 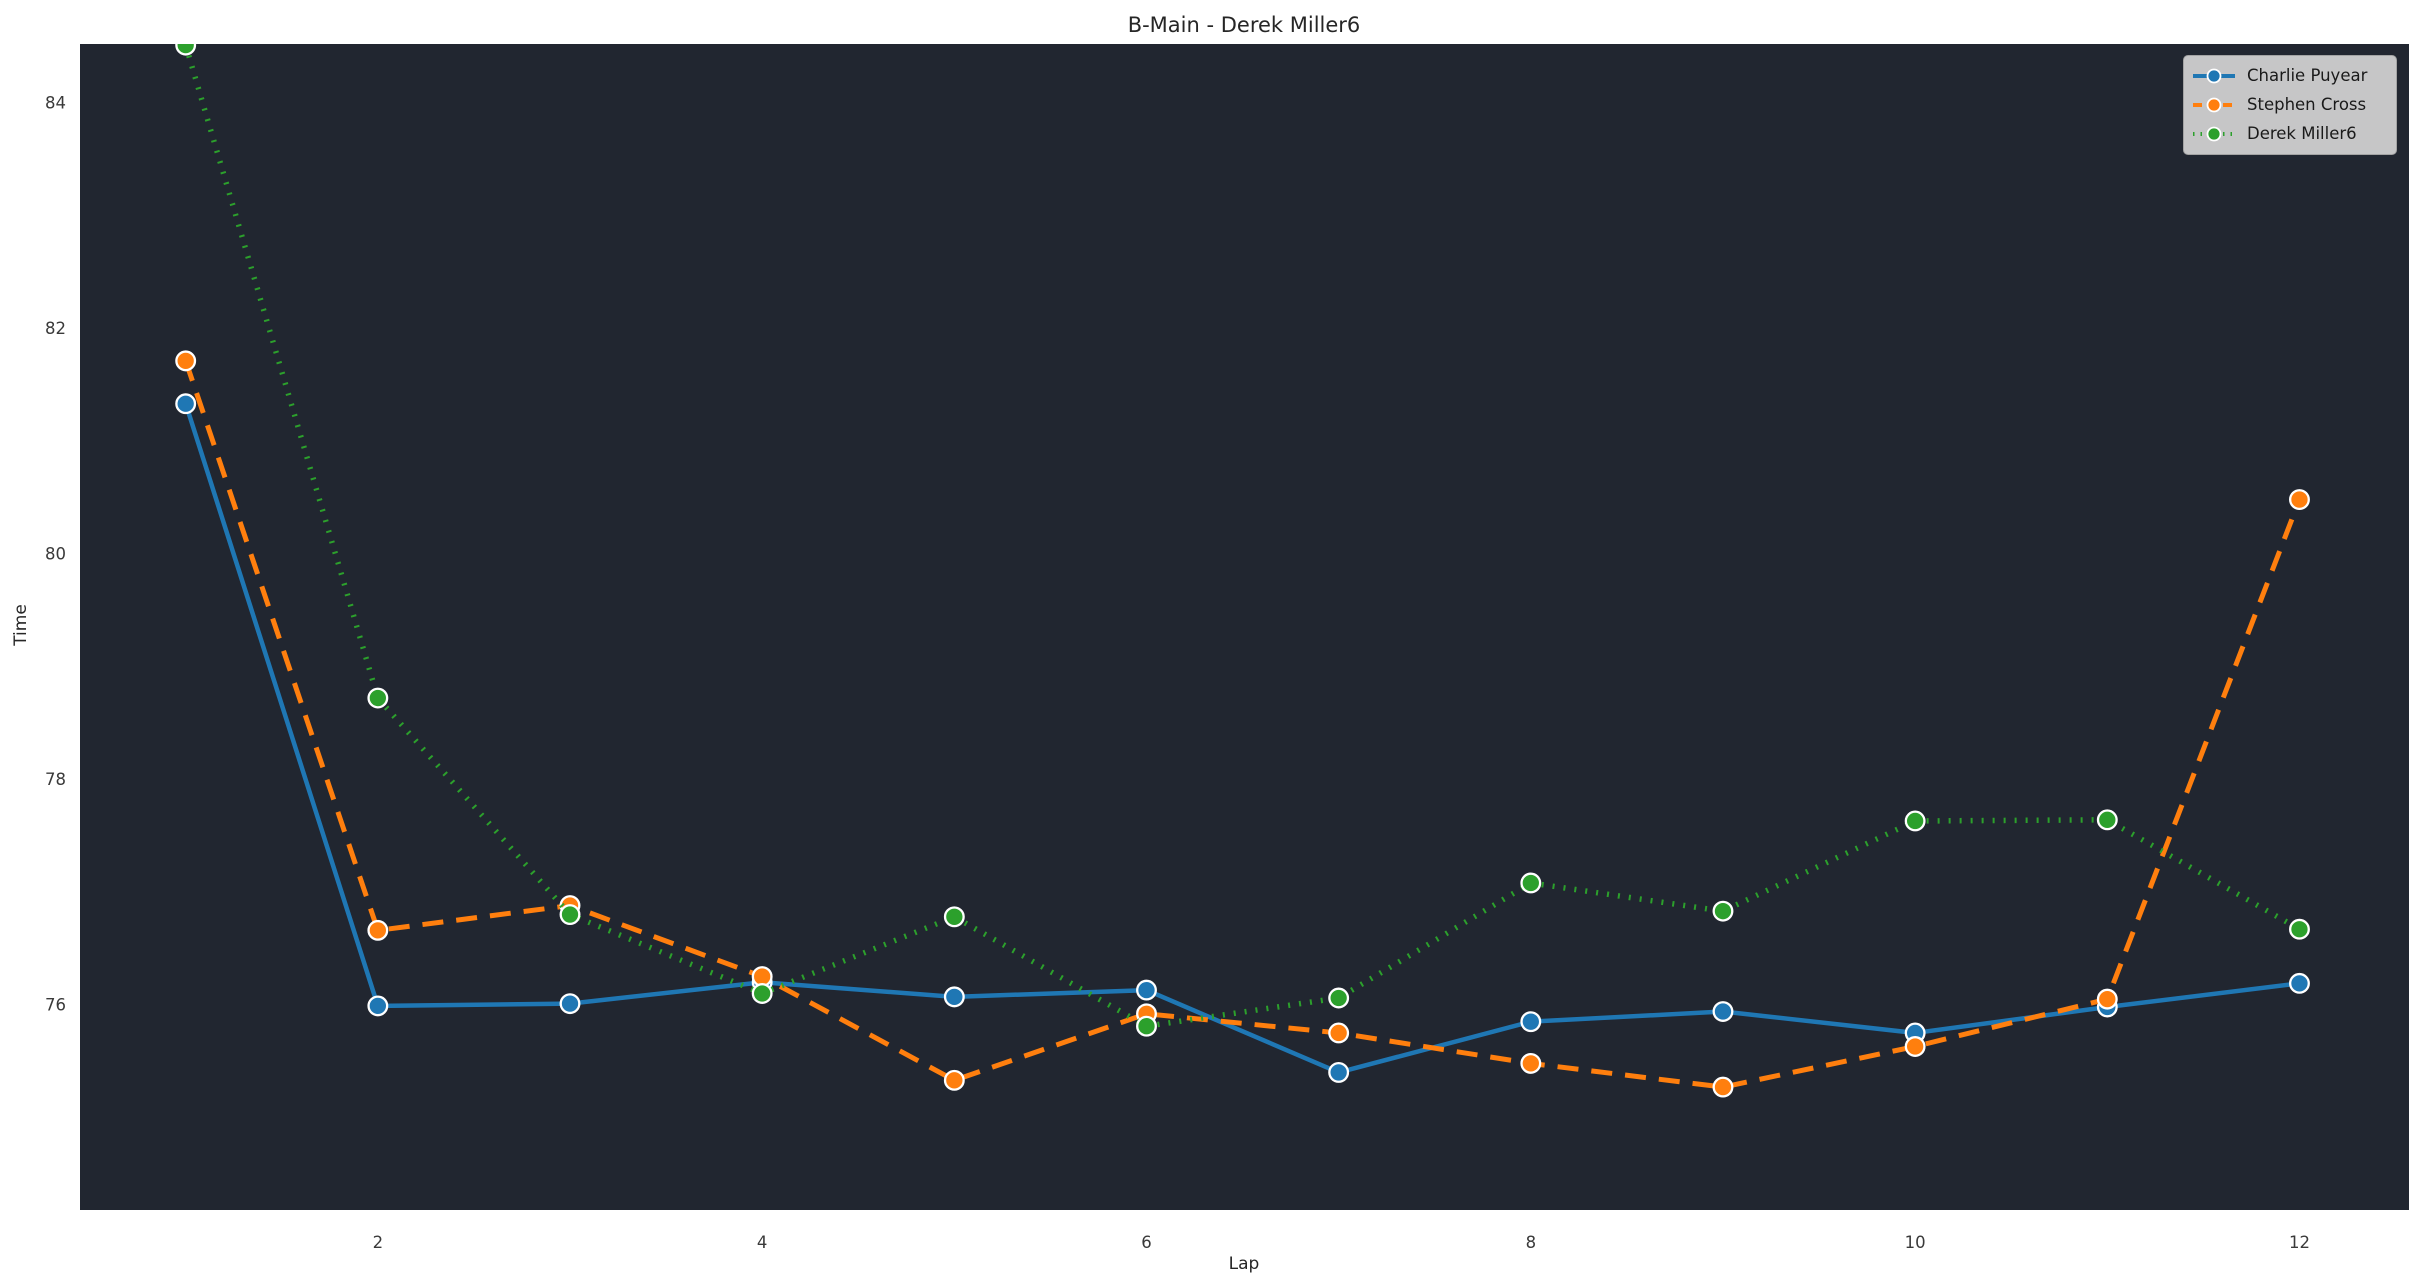 What do you see at coordinates (378, 1242) in the screenshot?
I see `x-tick-label: 2` at bounding box center [378, 1242].